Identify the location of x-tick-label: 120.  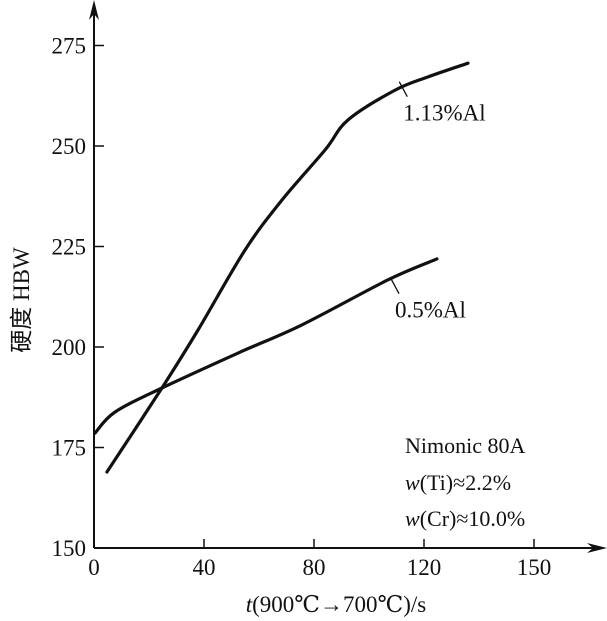
(424, 567).